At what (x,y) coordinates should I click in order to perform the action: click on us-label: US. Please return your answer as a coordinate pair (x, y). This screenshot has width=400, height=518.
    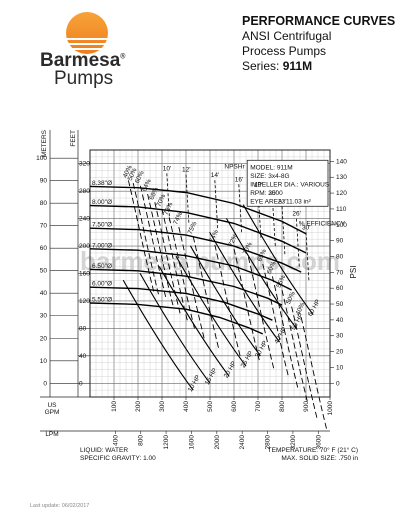
    Looking at the image, I should click on (52, 405).